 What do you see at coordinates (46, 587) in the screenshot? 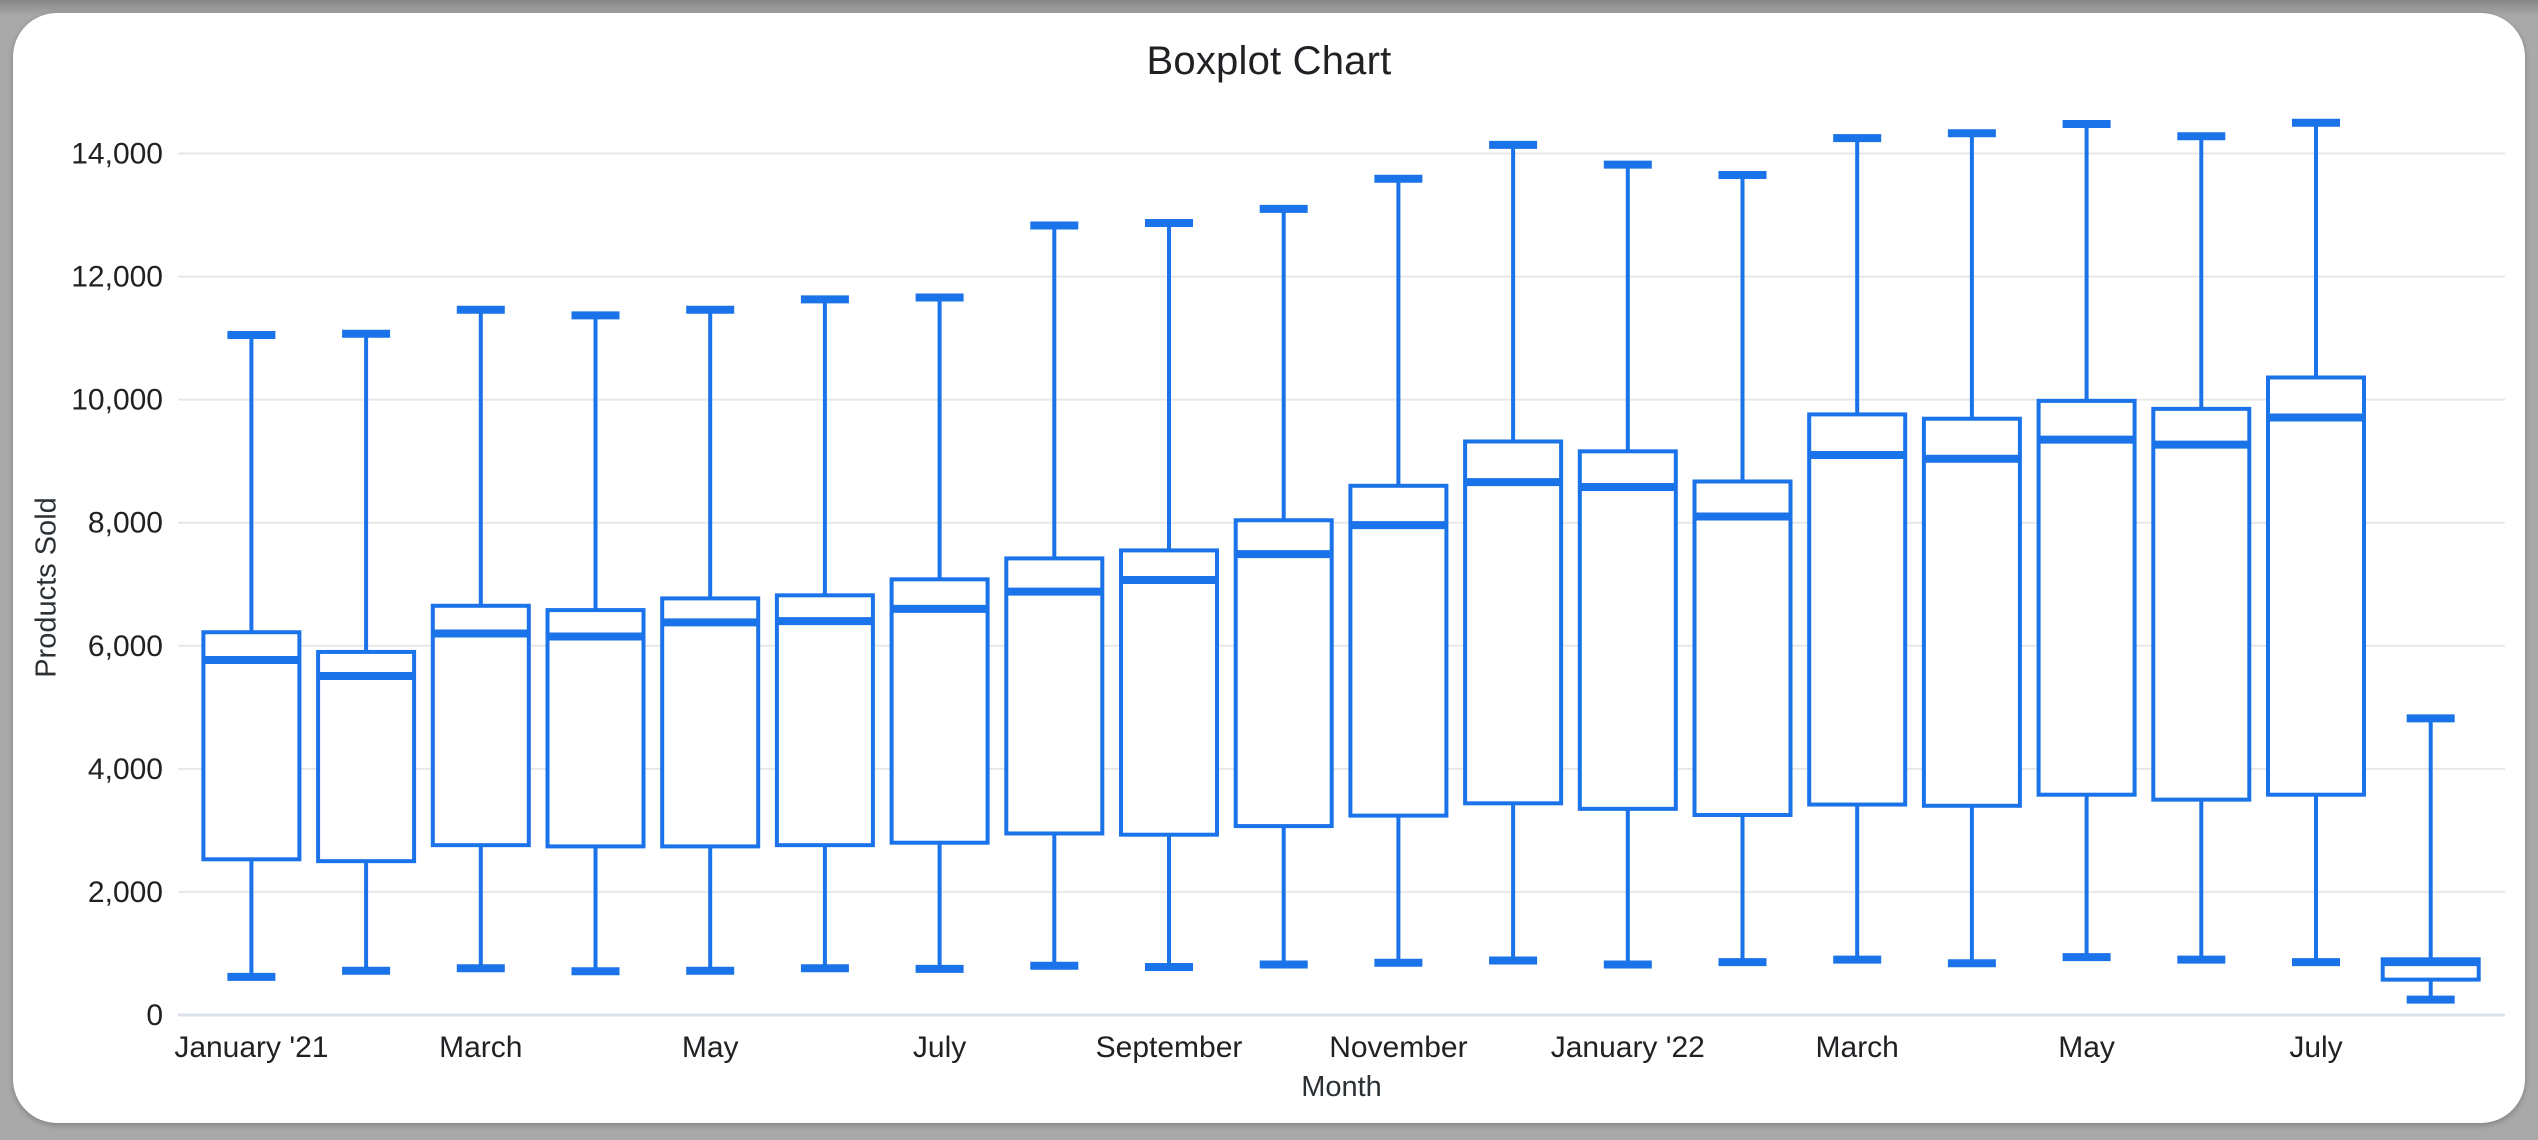
I see `y-axis-title: Products Sold` at bounding box center [46, 587].